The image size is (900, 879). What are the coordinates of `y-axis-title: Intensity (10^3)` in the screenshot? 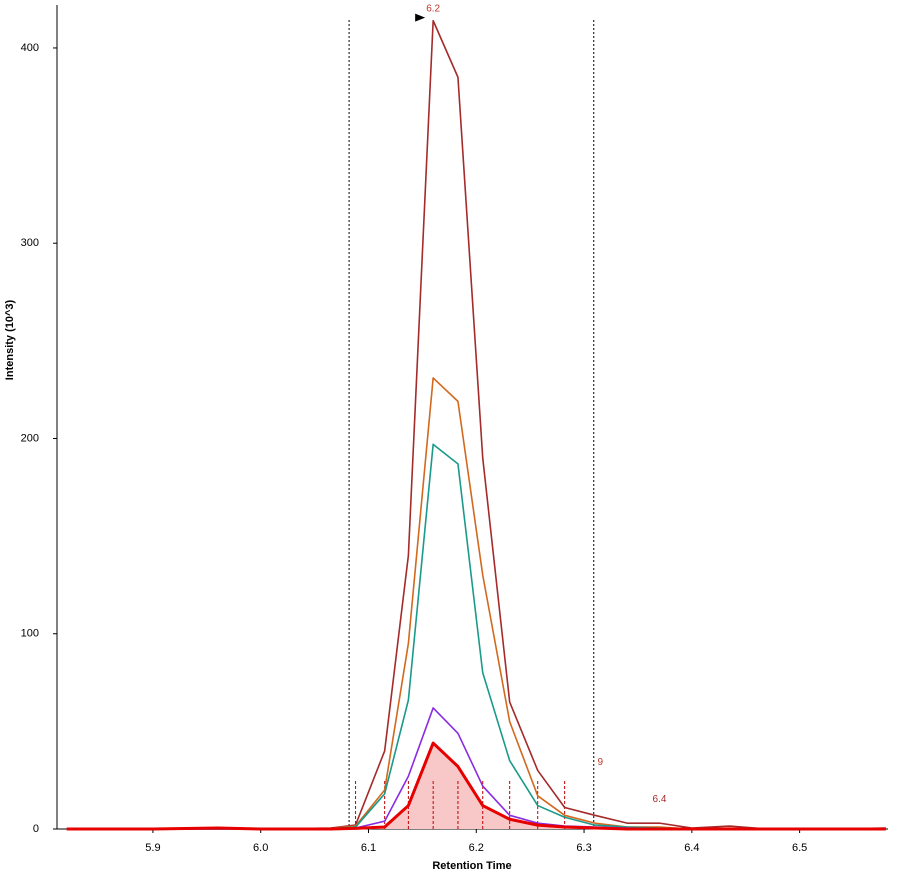 It's located at (10, 339).